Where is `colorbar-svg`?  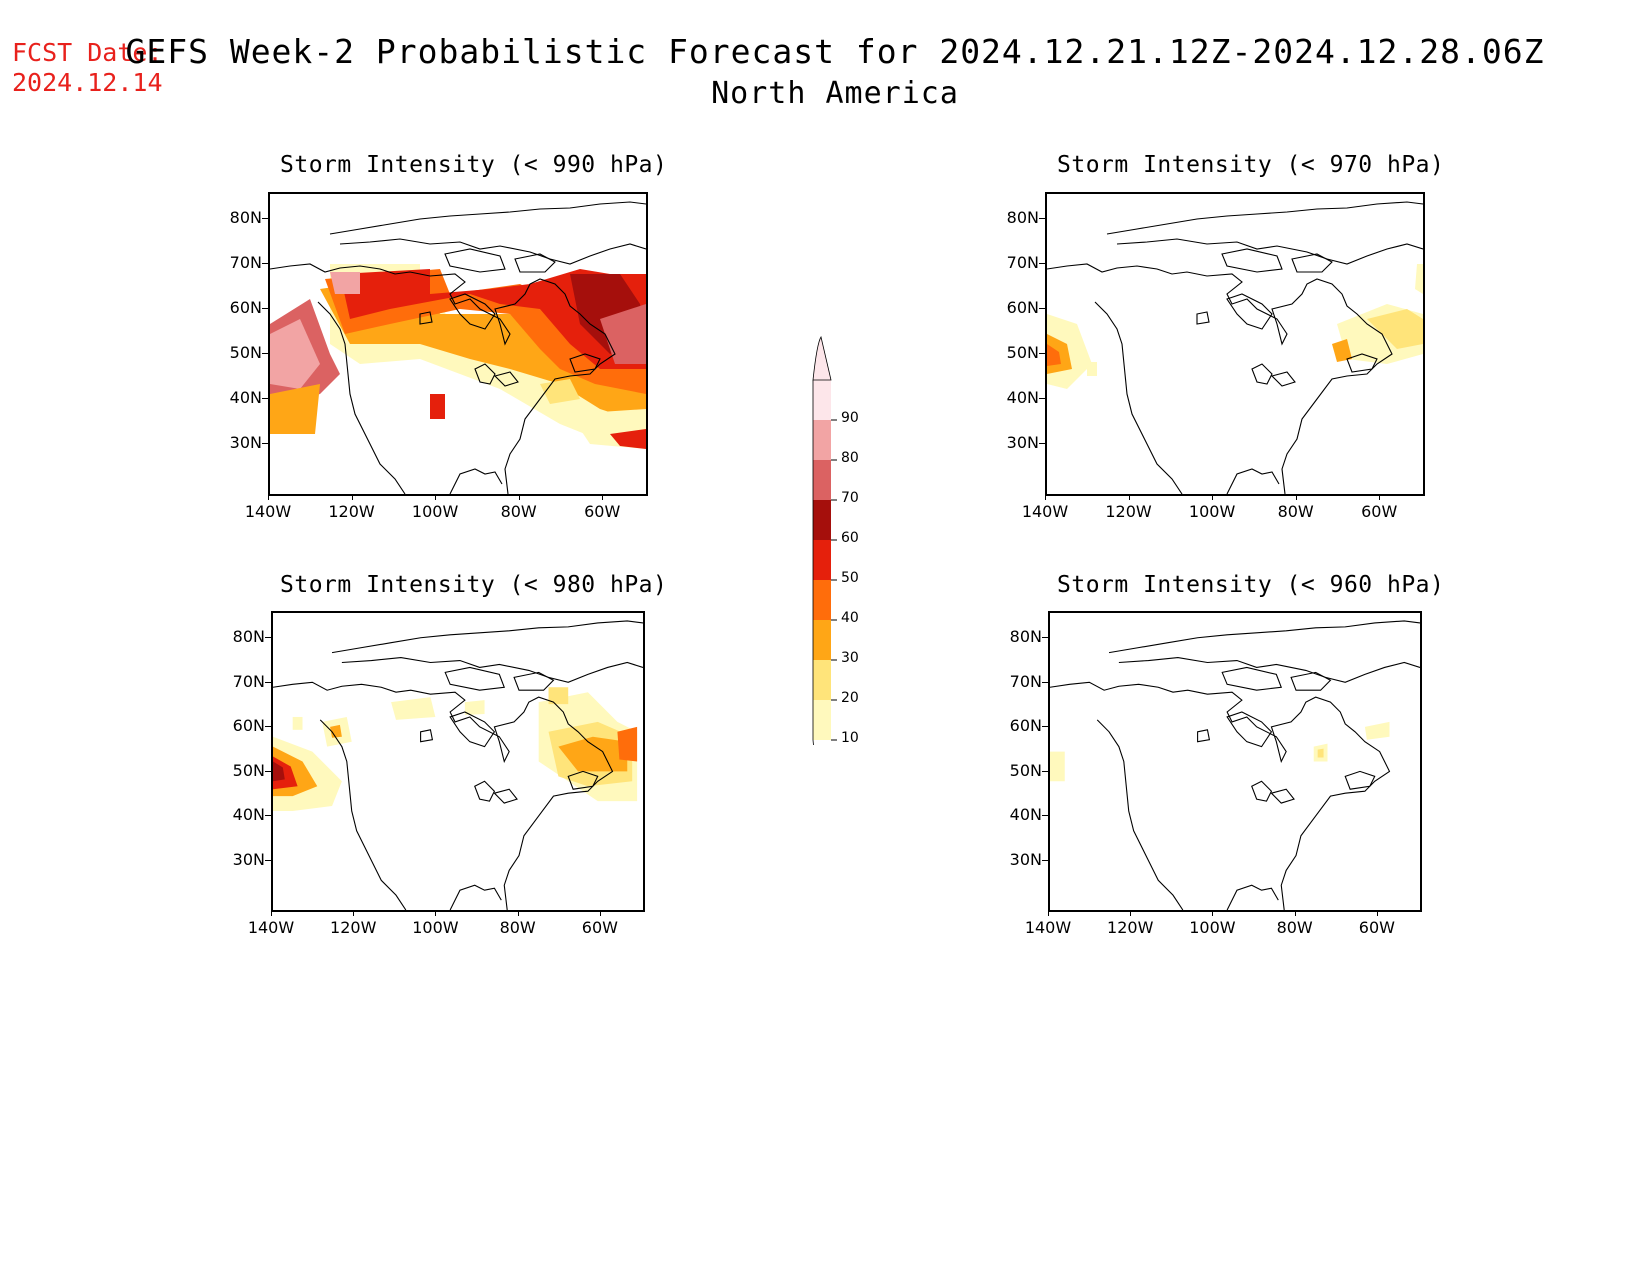
colorbar-svg is located at coordinates (824, 558).